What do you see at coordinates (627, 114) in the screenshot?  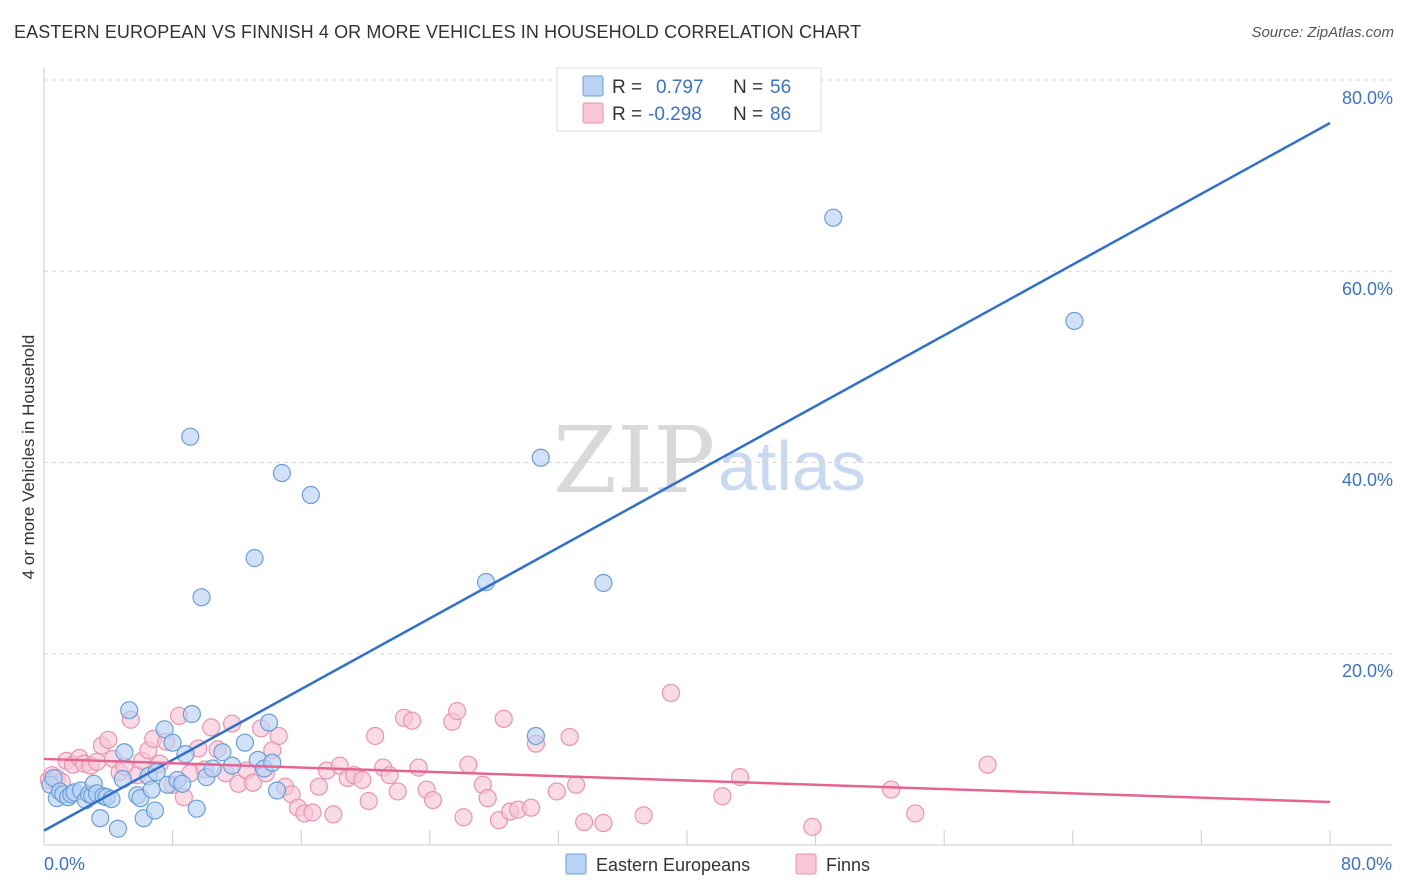 I see `legend-r-label-finns: R =` at bounding box center [627, 114].